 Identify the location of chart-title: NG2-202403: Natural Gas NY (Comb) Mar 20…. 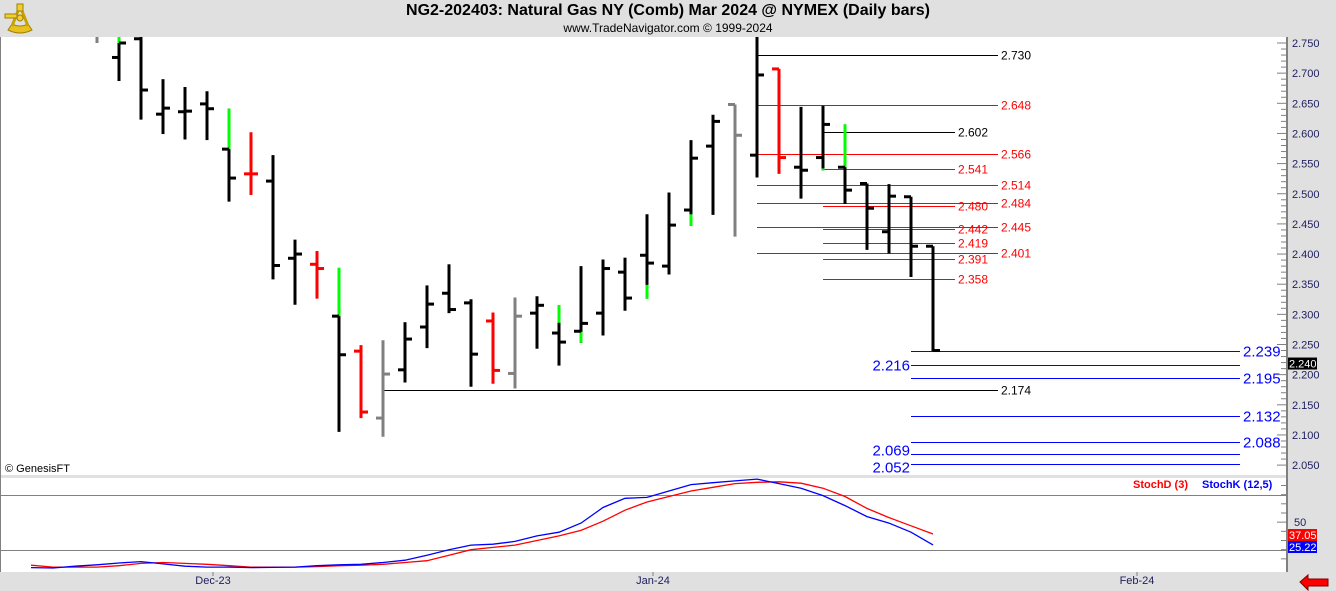
(668, 10).